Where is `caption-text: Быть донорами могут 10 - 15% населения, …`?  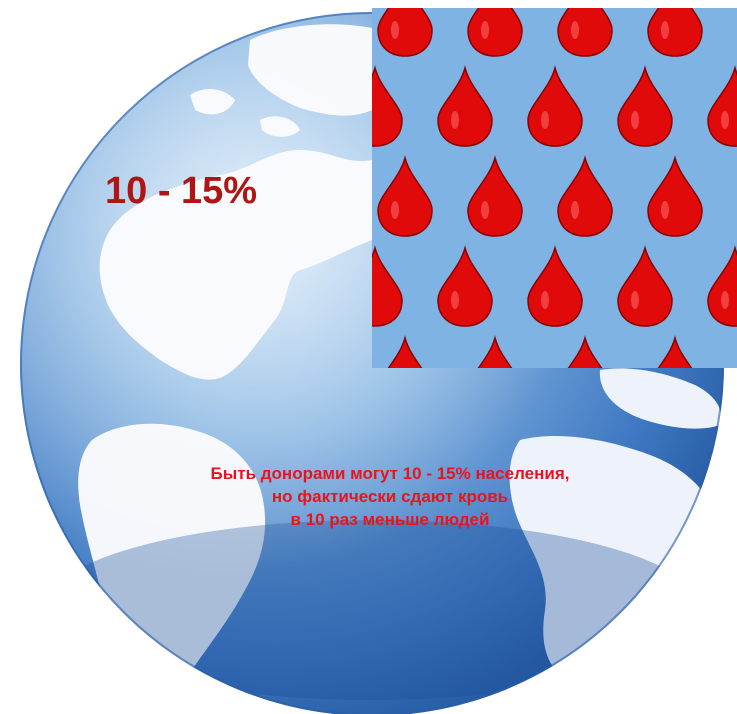 caption-text: Быть донорами могут 10 - 15% населения, … is located at coordinates (390, 496).